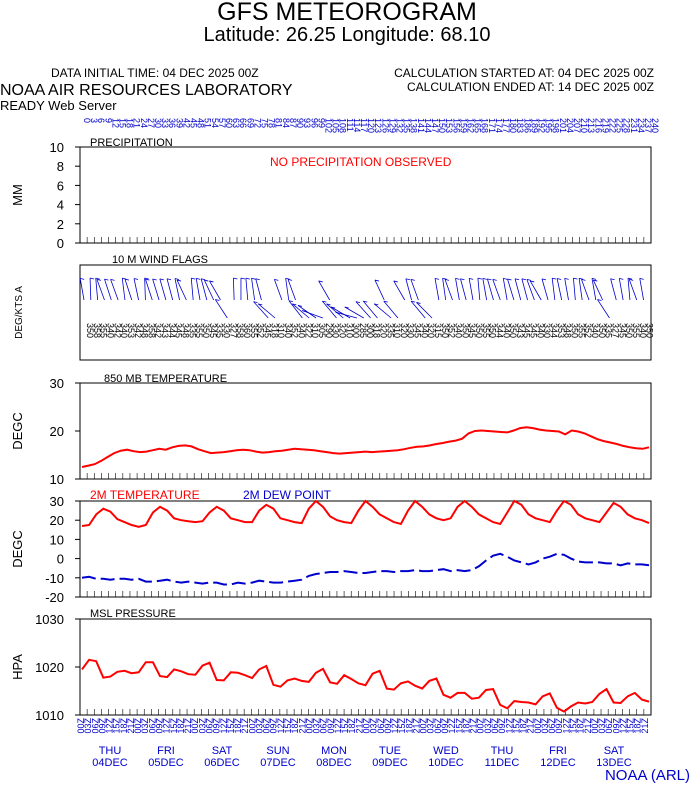 This screenshot has height=788, width=694. Describe the element at coordinates (49, 667) in the screenshot. I see `y-tick-label-msl: 1020` at that location.